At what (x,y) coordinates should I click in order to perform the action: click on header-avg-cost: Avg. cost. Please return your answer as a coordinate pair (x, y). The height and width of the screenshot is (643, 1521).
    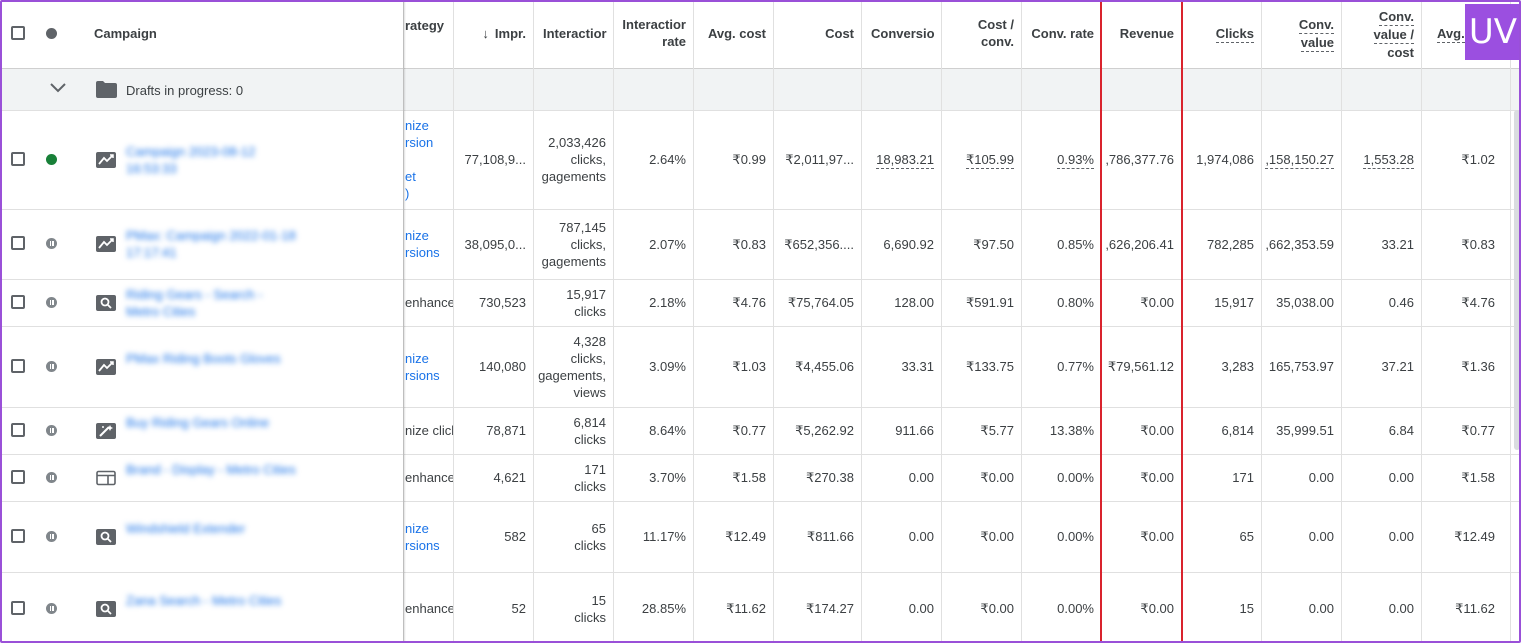
    Looking at the image, I should click on (736, 33).